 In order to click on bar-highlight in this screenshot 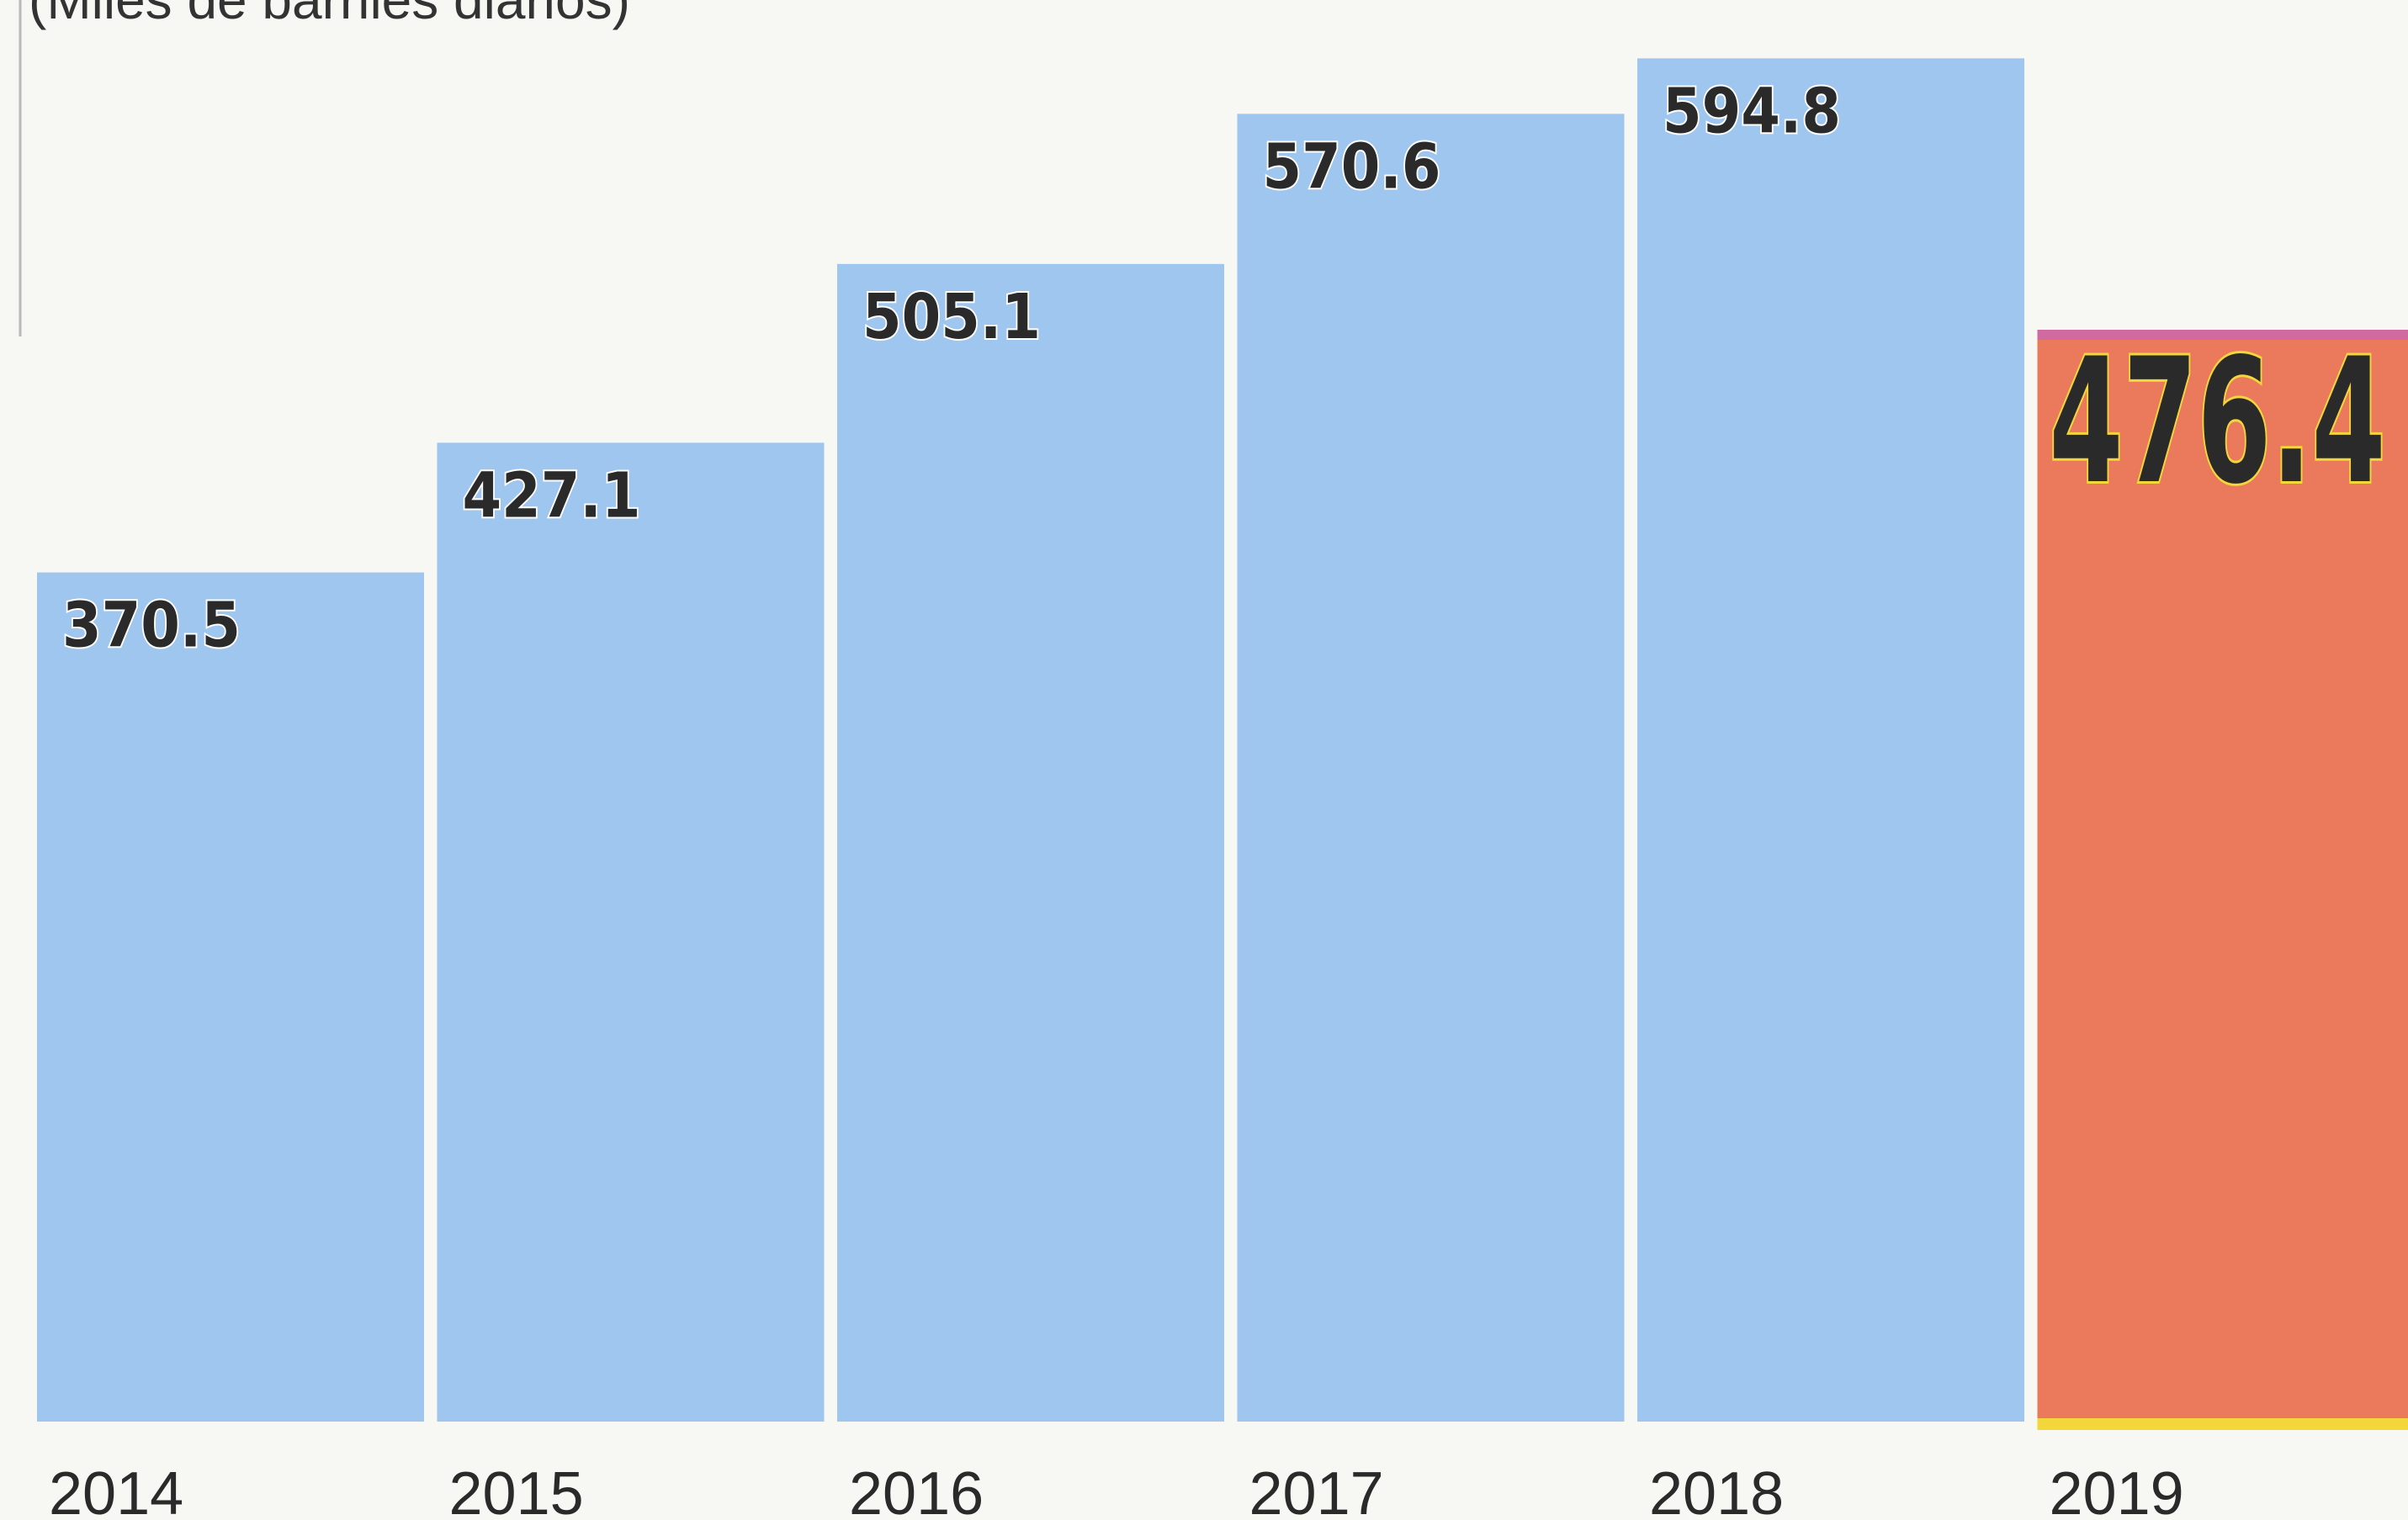, I will do `click(2222, 876)`.